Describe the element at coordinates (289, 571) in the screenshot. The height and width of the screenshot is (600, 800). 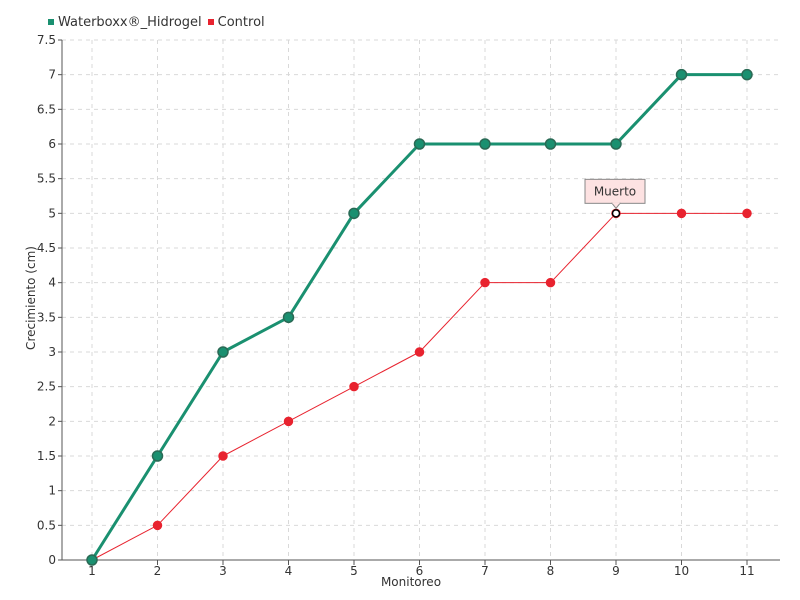
I see `x-tick-label: 4` at that location.